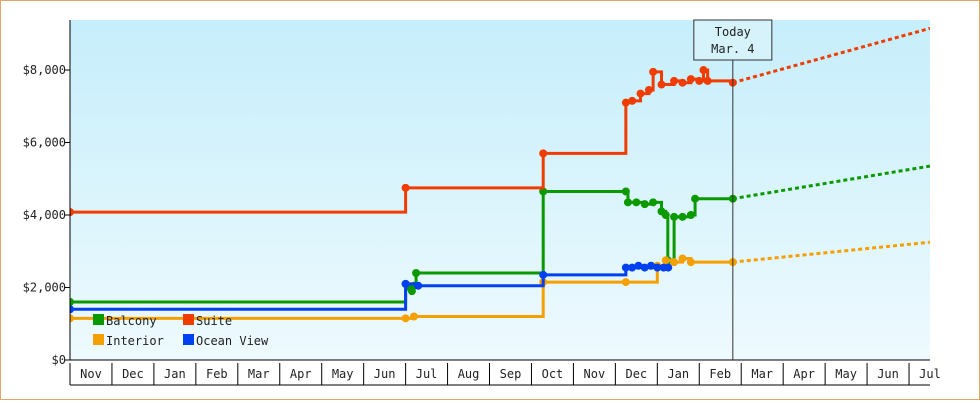  I want to click on y-tick-label: $4,000, so click(44, 215).